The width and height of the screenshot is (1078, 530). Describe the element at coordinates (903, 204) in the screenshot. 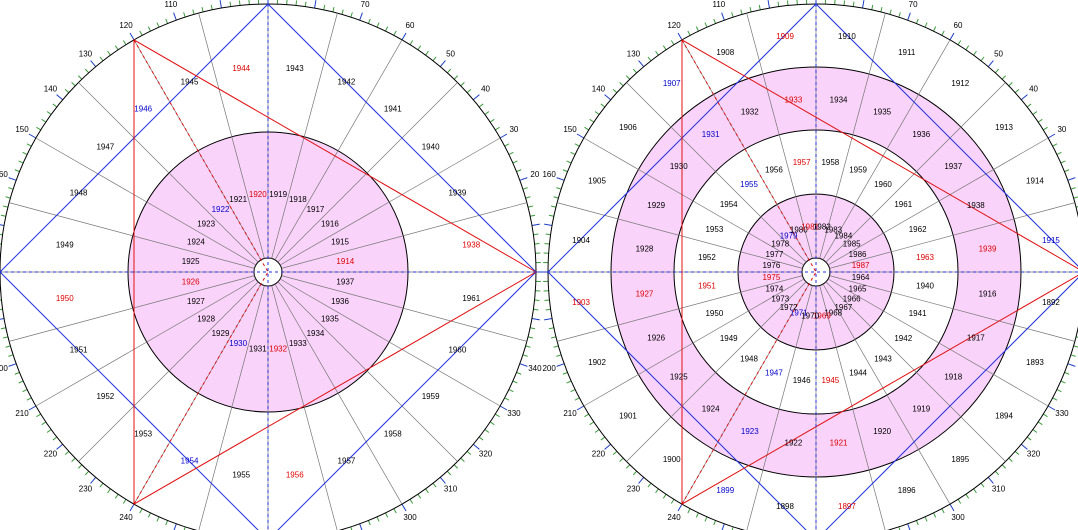

I see `year-label: 1961` at that location.